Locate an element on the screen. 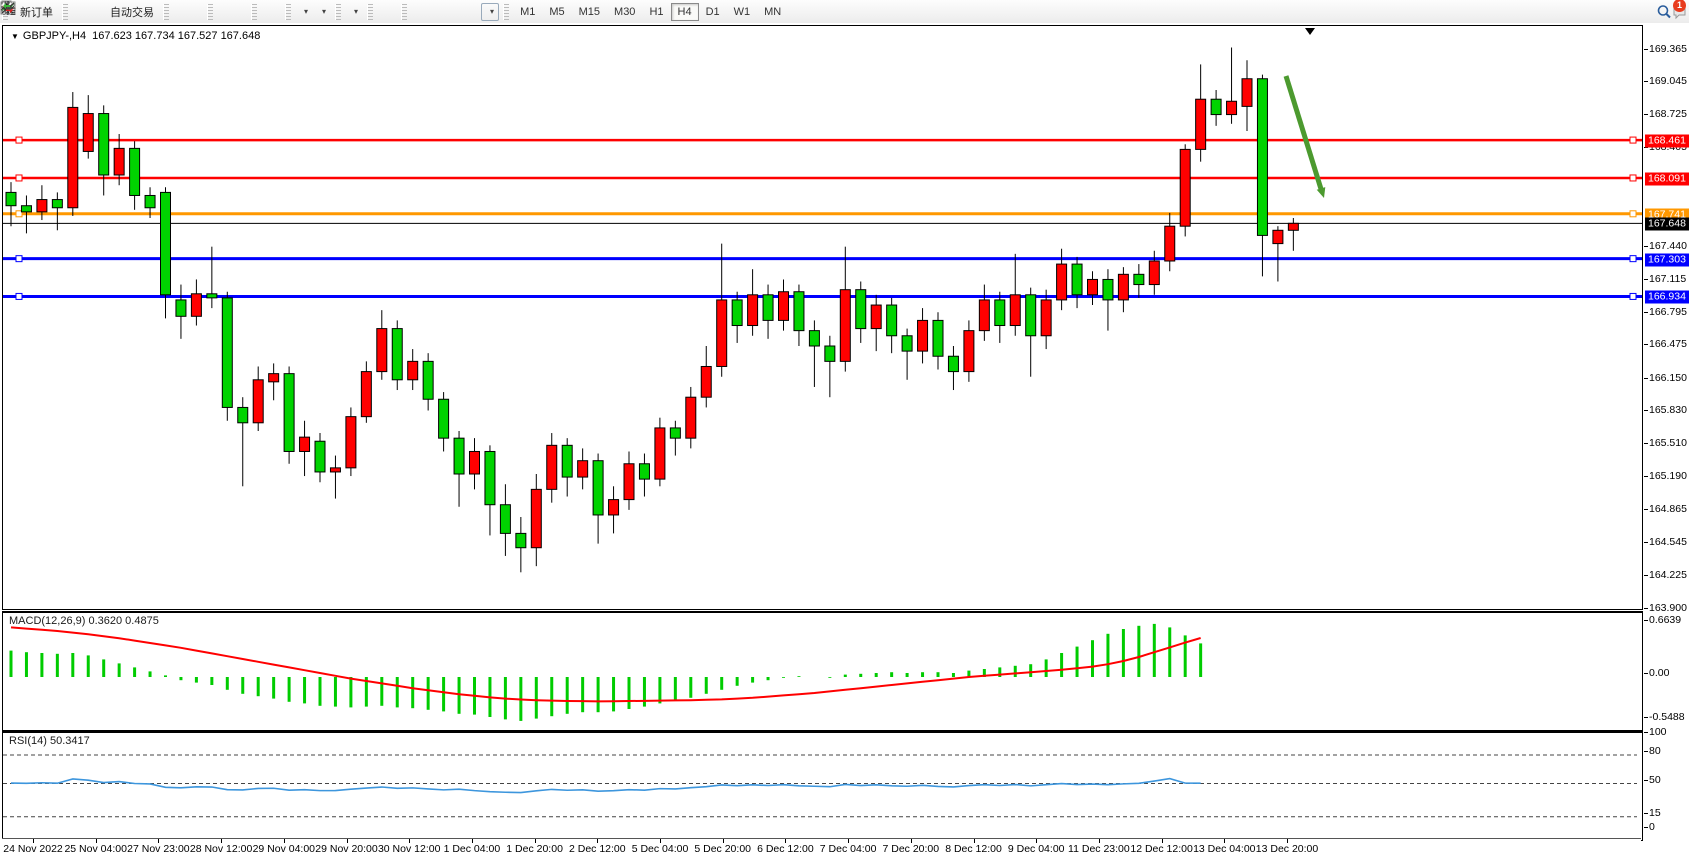 This screenshot has width=1689, height=860. indicators-button: ▾ is located at coordinates (181, 11).